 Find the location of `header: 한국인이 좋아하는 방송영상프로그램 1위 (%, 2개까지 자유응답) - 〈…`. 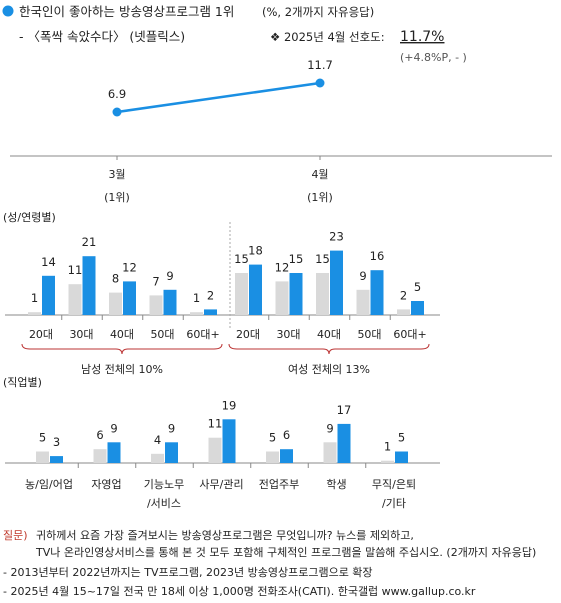

header: 한국인이 좋아하는 방송영상프로그램 1위 (%, 2개까지 자유응답) - 〈… is located at coordinates (234, 34).